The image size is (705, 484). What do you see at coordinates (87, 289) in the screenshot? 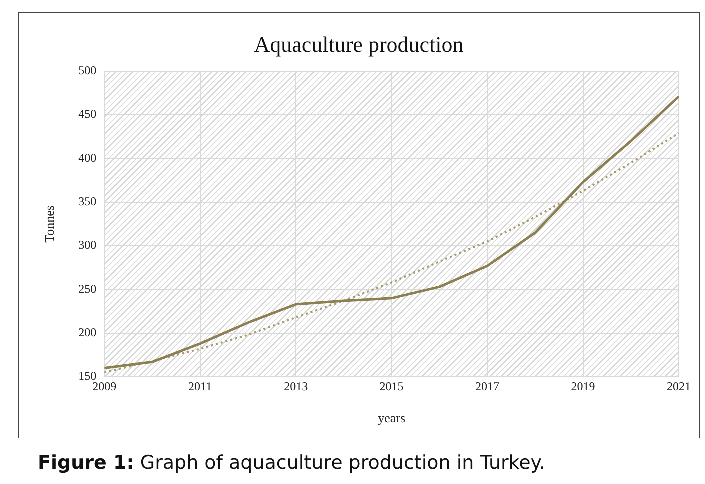
I see `y-tick-label: 250` at bounding box center [87, 289].